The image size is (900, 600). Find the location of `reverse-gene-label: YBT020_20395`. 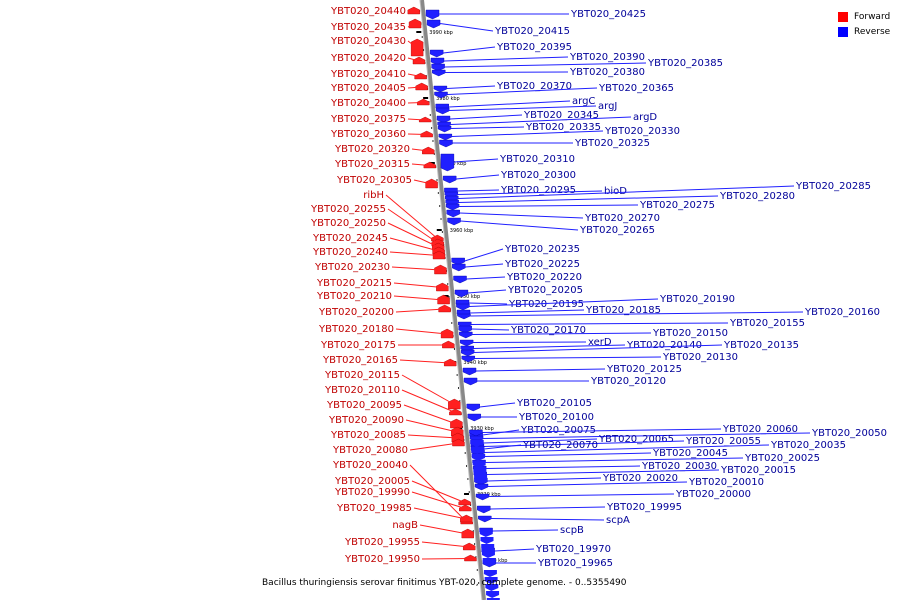

reverse-gene-label: YBT020_20395 is located at coordinates (534, 47).